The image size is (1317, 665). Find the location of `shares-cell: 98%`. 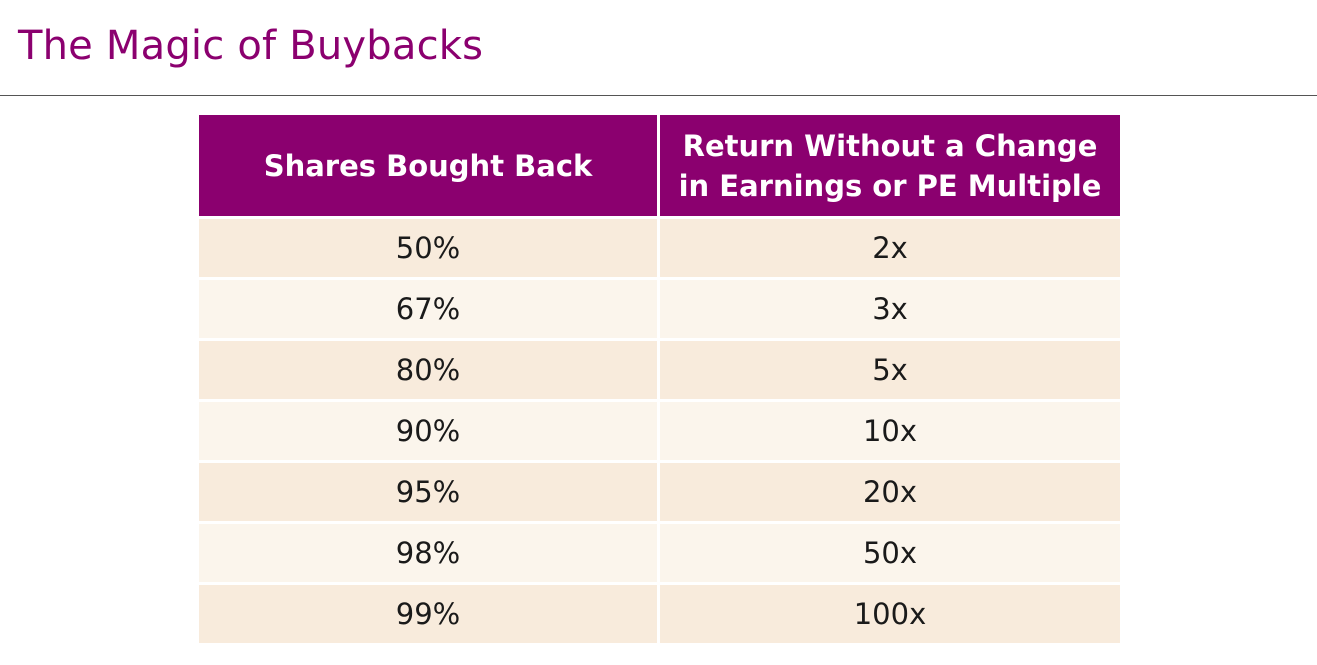

shares-cell: 98% is located at coordinates (429, 554).